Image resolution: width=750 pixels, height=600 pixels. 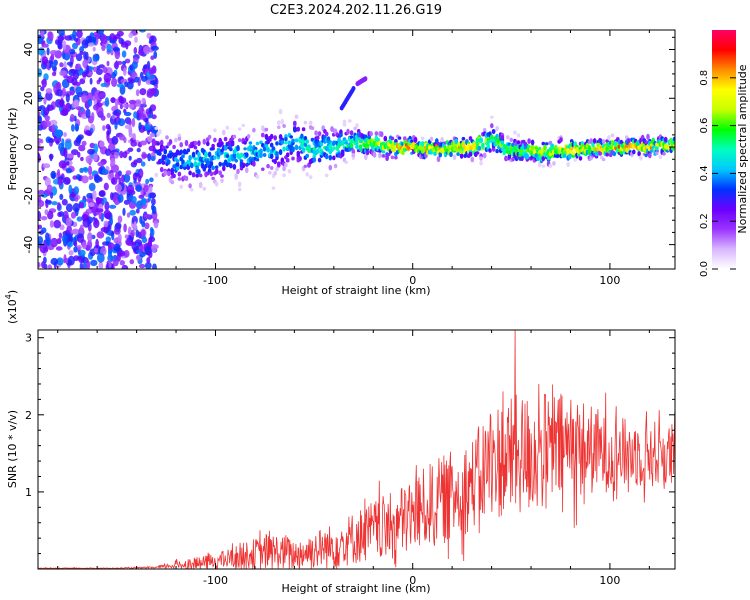 What do you see at coordinates (11, 307) in the screenshot?
I see `snr-multiplier: (x104)` at bounding box center [11, 307].